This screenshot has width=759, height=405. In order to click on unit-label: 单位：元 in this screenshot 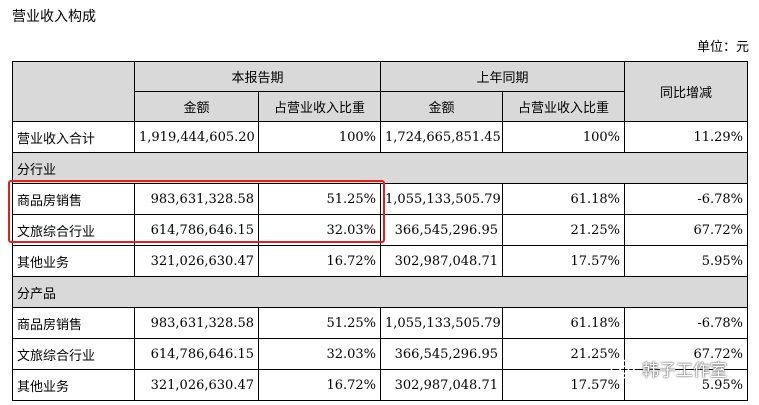, I will do `click(722, 47)`.